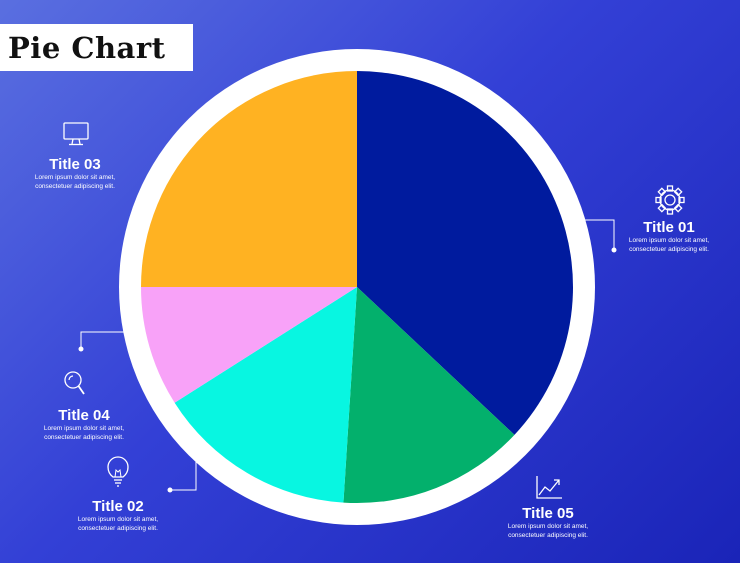 The height and width of the screenshot is (563, 740). What do you see at coordinates (84, 415) in the screenshot?
I see `callout-heading: Title 04` at bounding box center [84, 415].